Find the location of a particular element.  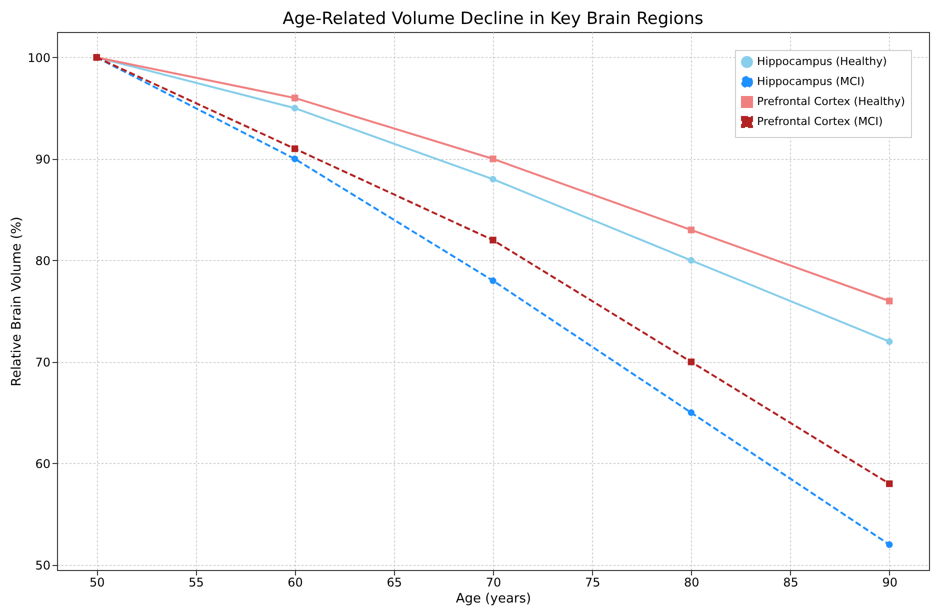

legend-label: Prefrontal Cortex (MCI) is located at coordinates (820, 121).